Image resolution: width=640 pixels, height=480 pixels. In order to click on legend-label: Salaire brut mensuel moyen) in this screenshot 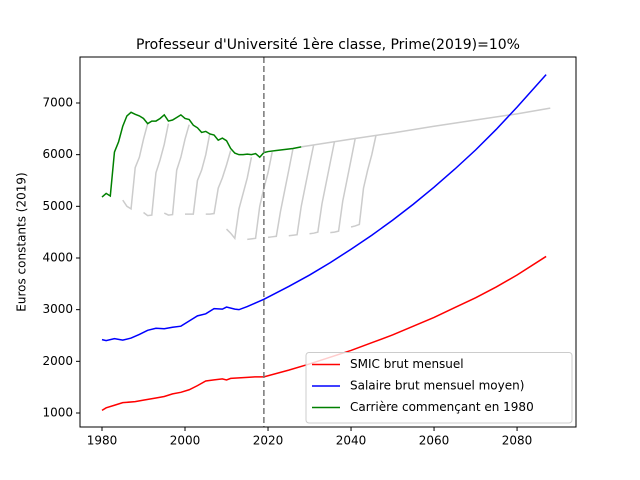, I will do `click(437, 386)`.